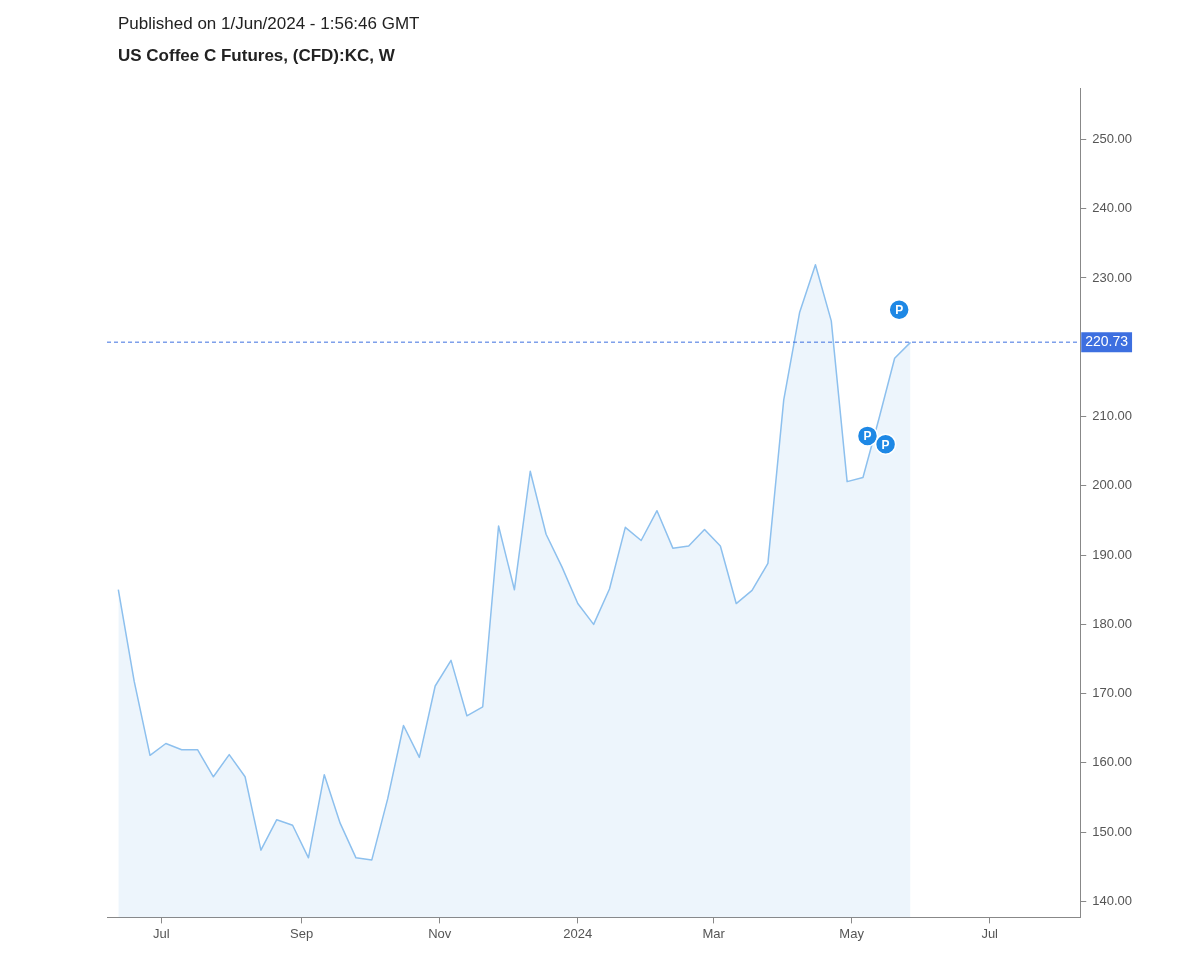  I want to click on ref-line-label: 220.73, so click(1107, 341).